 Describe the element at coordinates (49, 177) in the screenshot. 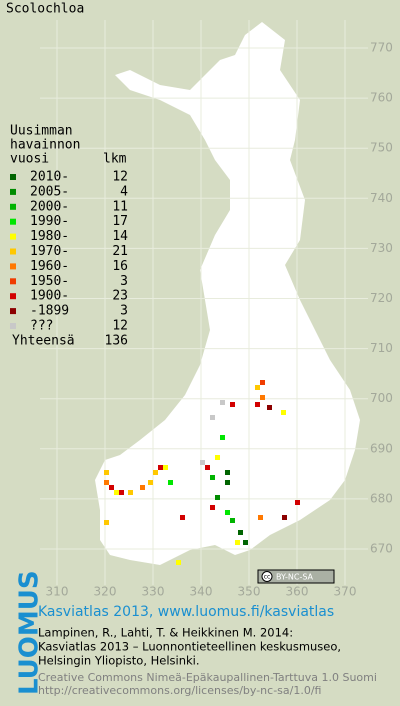

I see `legend-label: 2010-` at that location.